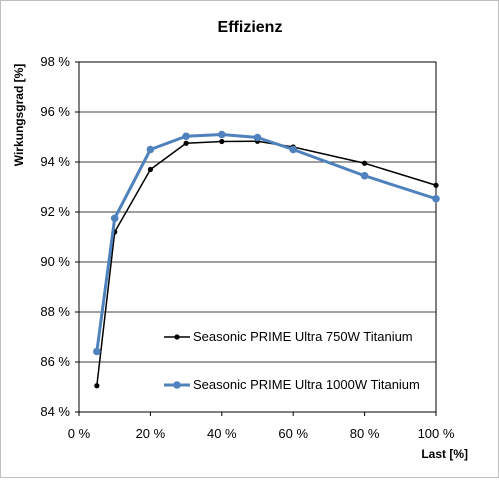 Image resolution: width=499 pixels, height=482 pixels. I want to click on x-tick-label: 100 %, so click(436, 433).